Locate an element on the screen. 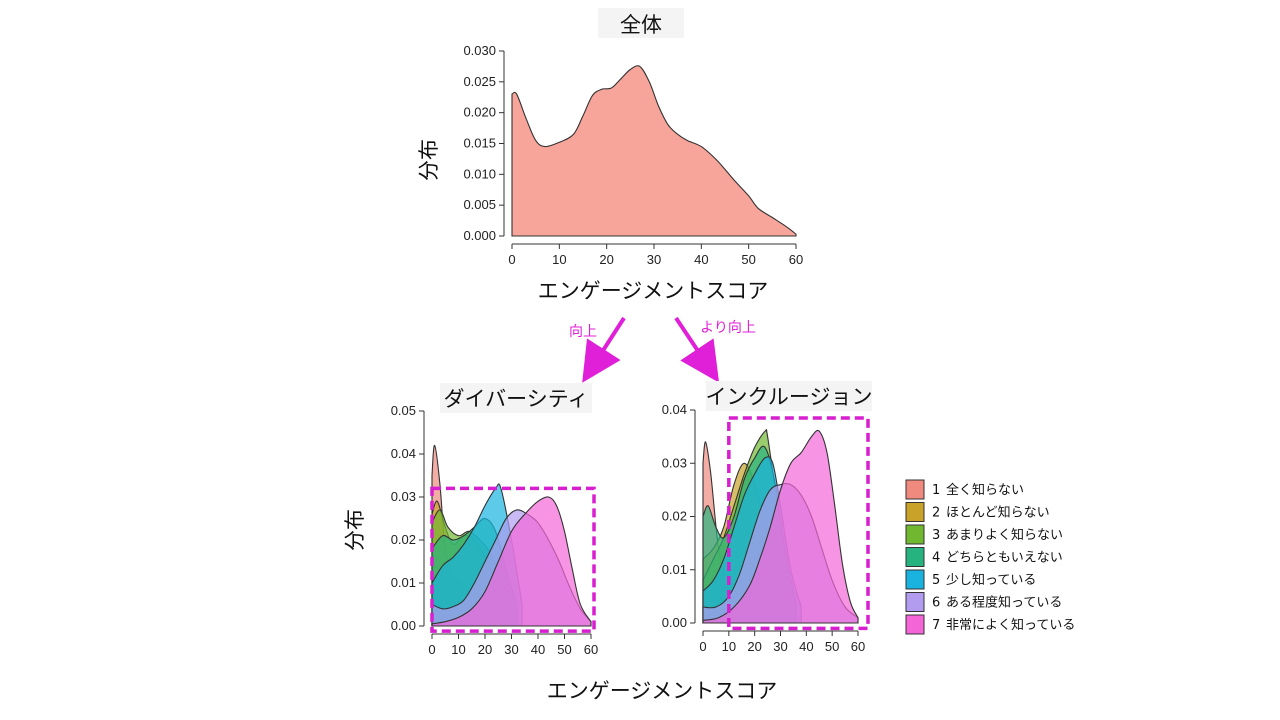 The height and width of the screenshot is (720, 1280). legend-number-1: 1 is located at coordinates (936, 490).